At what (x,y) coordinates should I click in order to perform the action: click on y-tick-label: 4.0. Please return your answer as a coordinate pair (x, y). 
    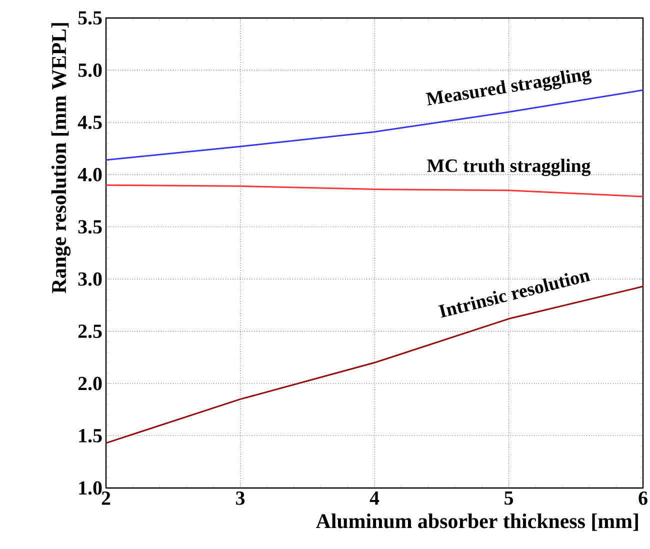
    Looking at the image, I should click on (90, 175).